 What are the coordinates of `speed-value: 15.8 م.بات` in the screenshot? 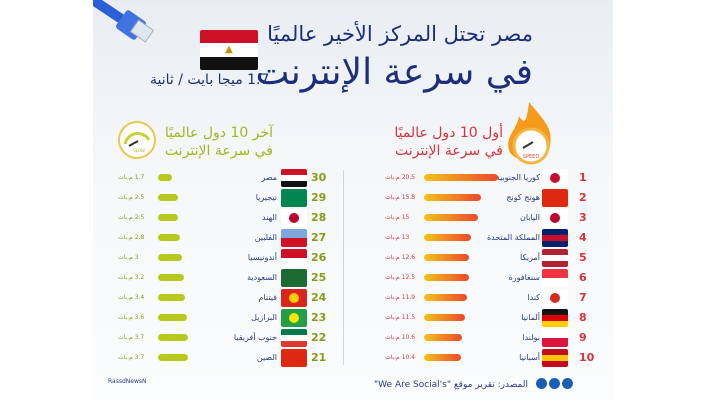 It's located at (400, 197).